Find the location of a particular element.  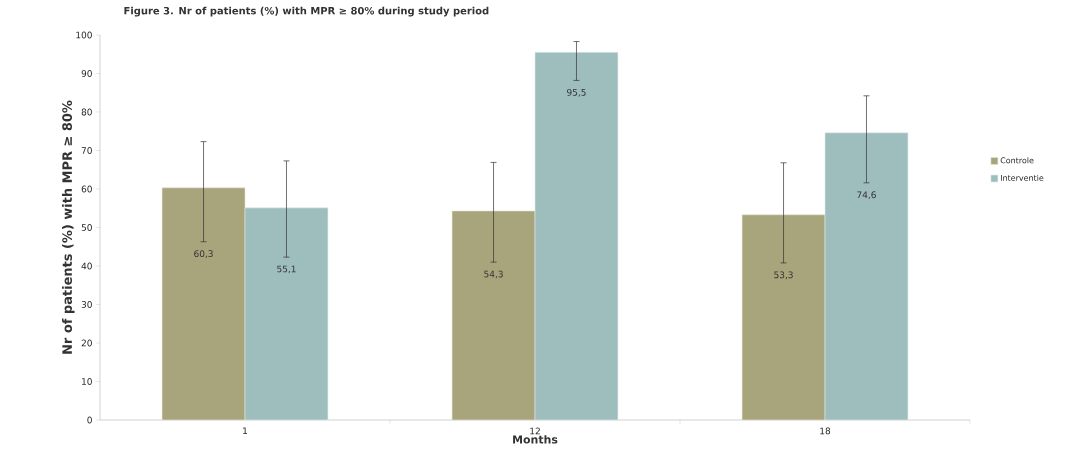

chart-title: Figure 3. Nr of patients (%) with MPR ≥ 80% during study period is located at coordinates (306, 11).